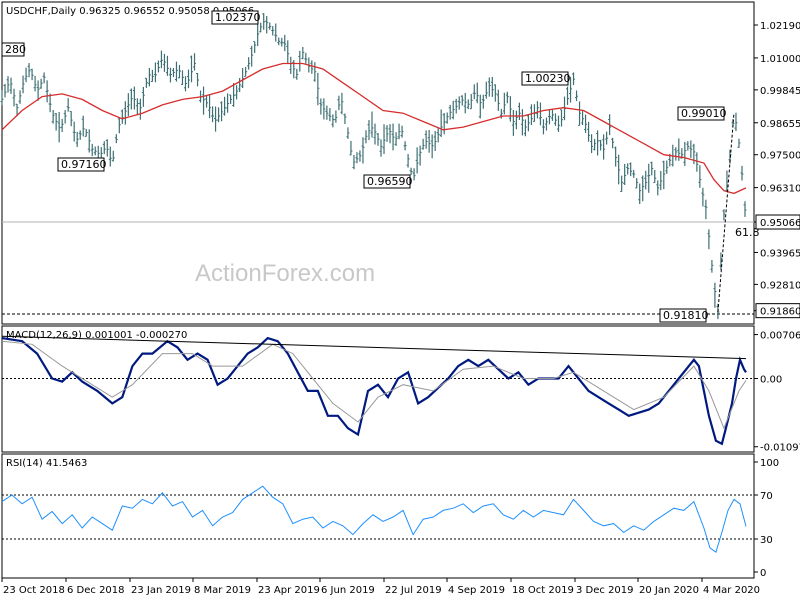 This screenshot has height=600, width=800. Describe the element at coordinates (766, 540) in the screenshot. I see `rsi-y-tick-label: 30` at that location.